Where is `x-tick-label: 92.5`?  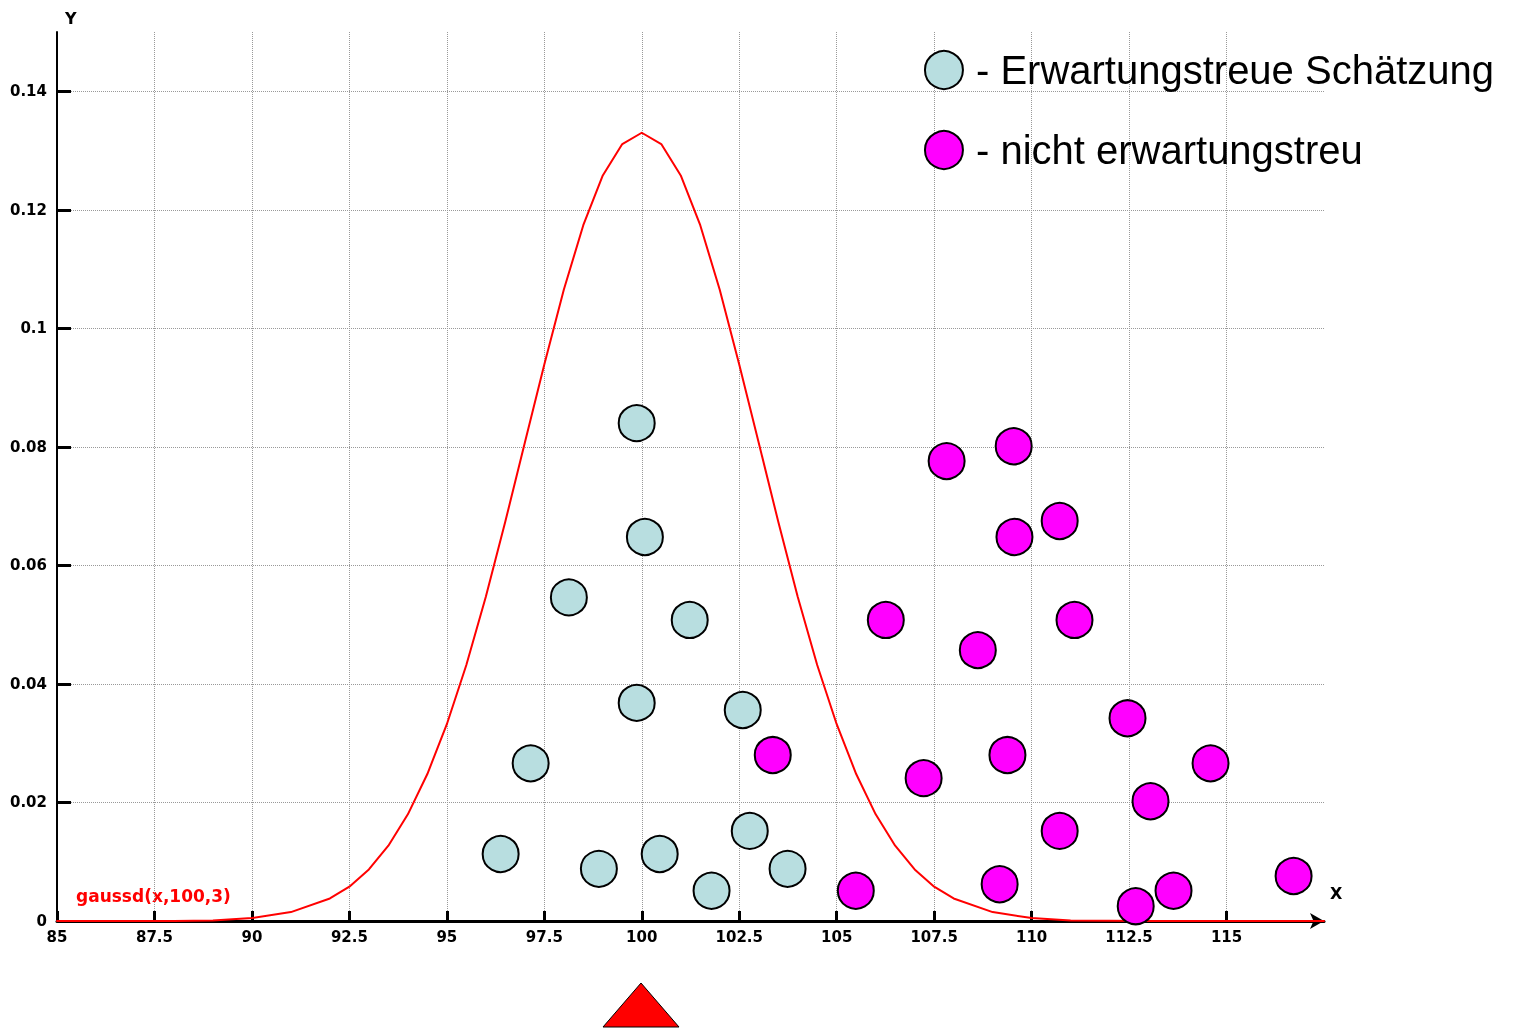
x-tick-label: 92.5 is located at coordinates (349, 936).